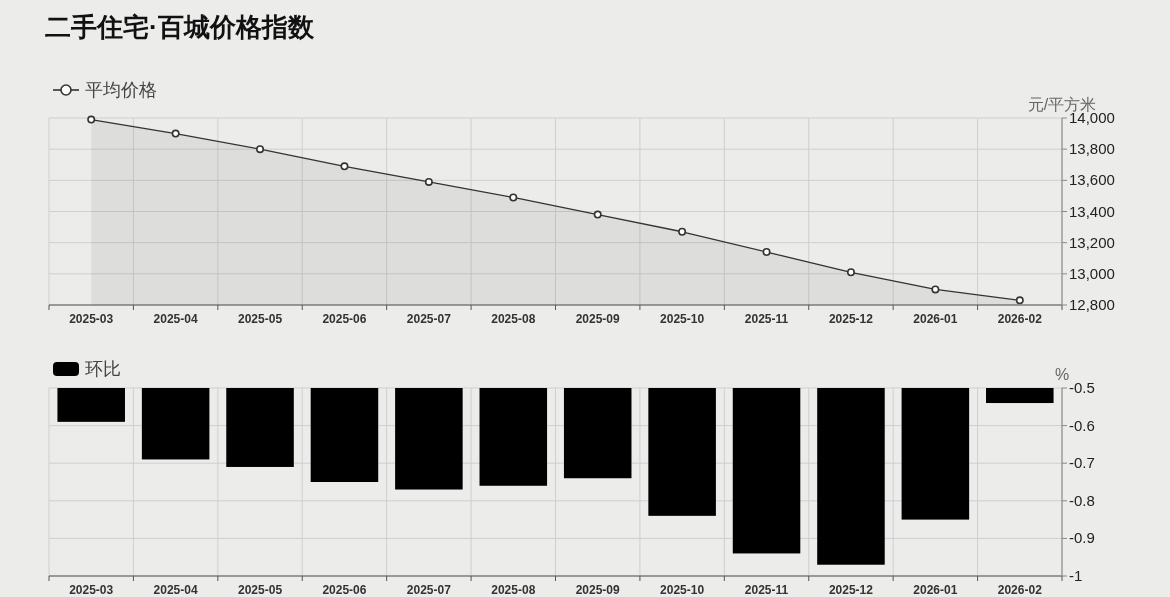 Image resolution: width=1170 pixels, height=597 pixels. Describe the element at coordinates (121, 90) in the screenshot. I see `legend-label: 平均价格` at that location.